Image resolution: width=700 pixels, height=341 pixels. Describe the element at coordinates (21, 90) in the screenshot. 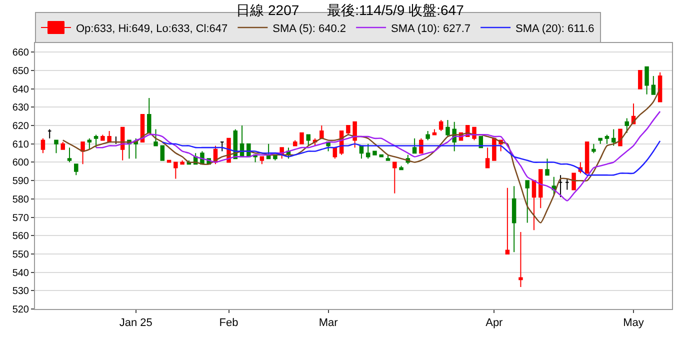

I see `y-tick-label: 640` at that location.